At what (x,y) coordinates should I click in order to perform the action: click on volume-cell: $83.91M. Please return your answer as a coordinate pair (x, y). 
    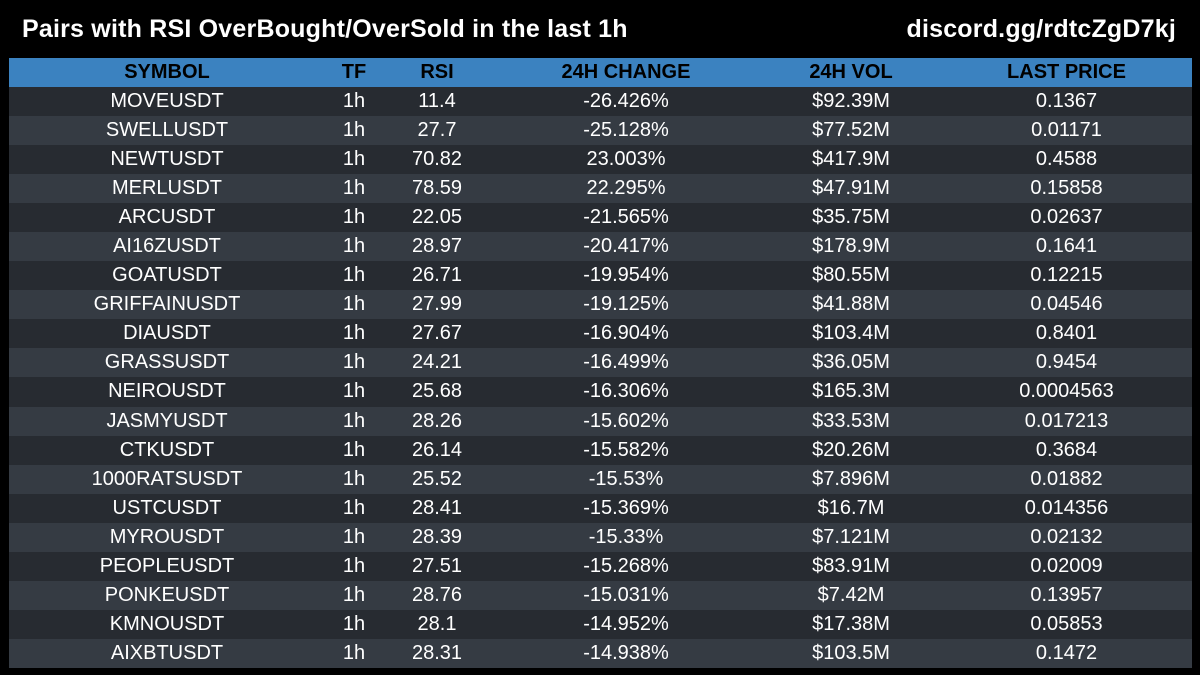
    Looking at the image, I should click on (851, 565).